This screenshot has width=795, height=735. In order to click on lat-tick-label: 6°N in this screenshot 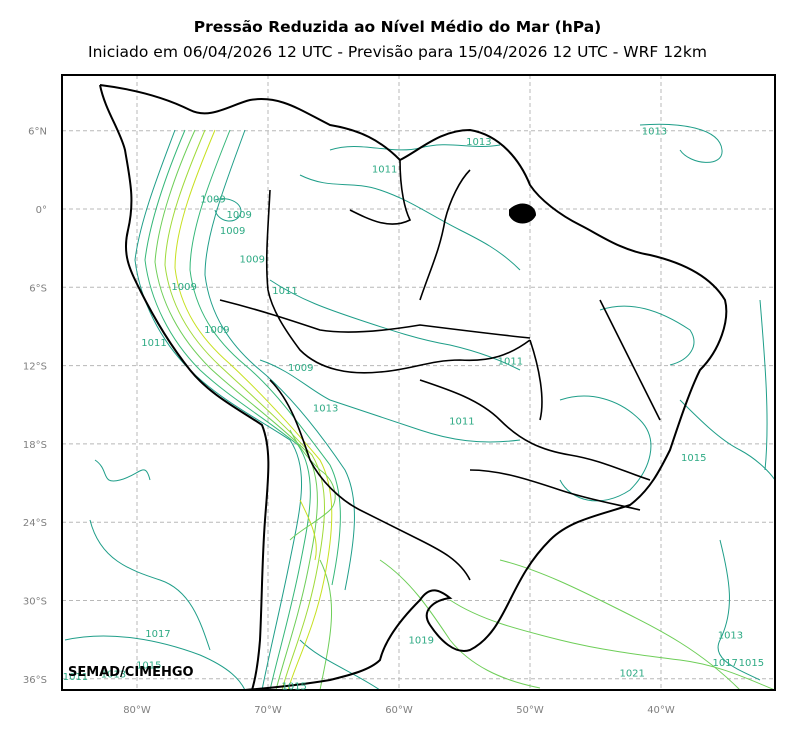, I will do `click(37, 132)`.